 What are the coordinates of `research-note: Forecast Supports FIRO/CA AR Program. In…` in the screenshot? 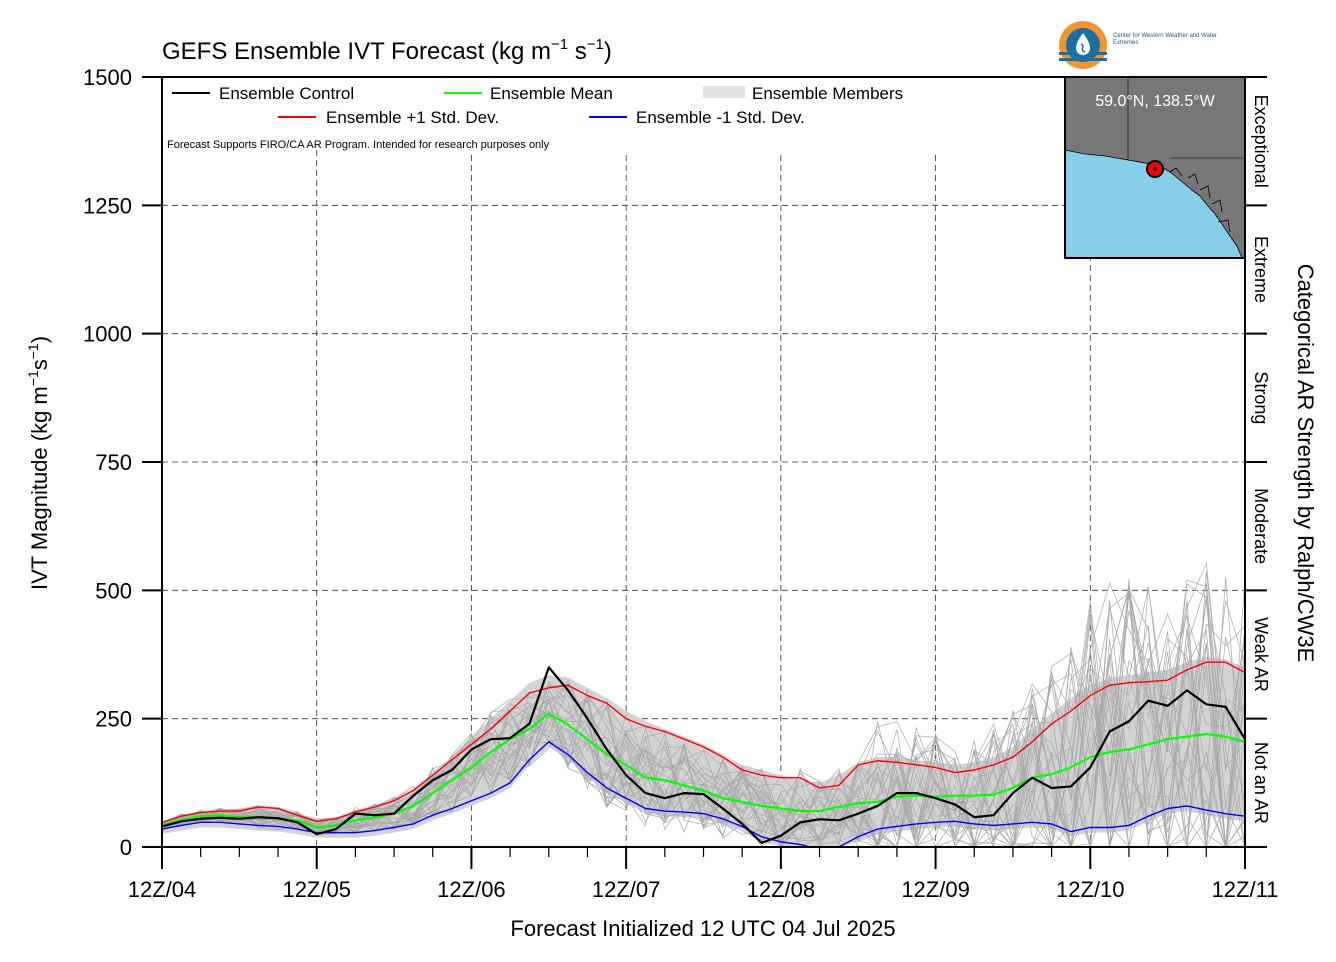 It's located at (358, 145).